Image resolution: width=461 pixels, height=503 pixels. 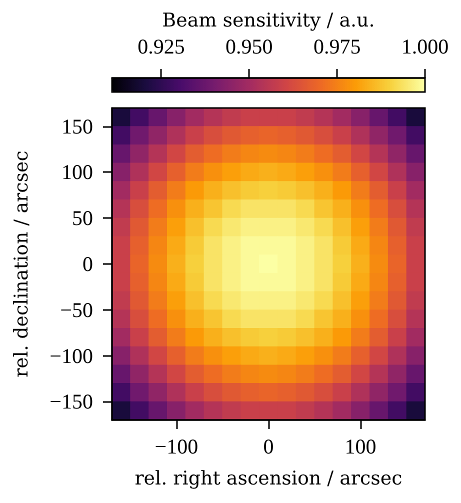 What do you see at coordinates (77, 172) in the screenshot?
I see `y-tick-label: 100` at bounding box center [77, 172].